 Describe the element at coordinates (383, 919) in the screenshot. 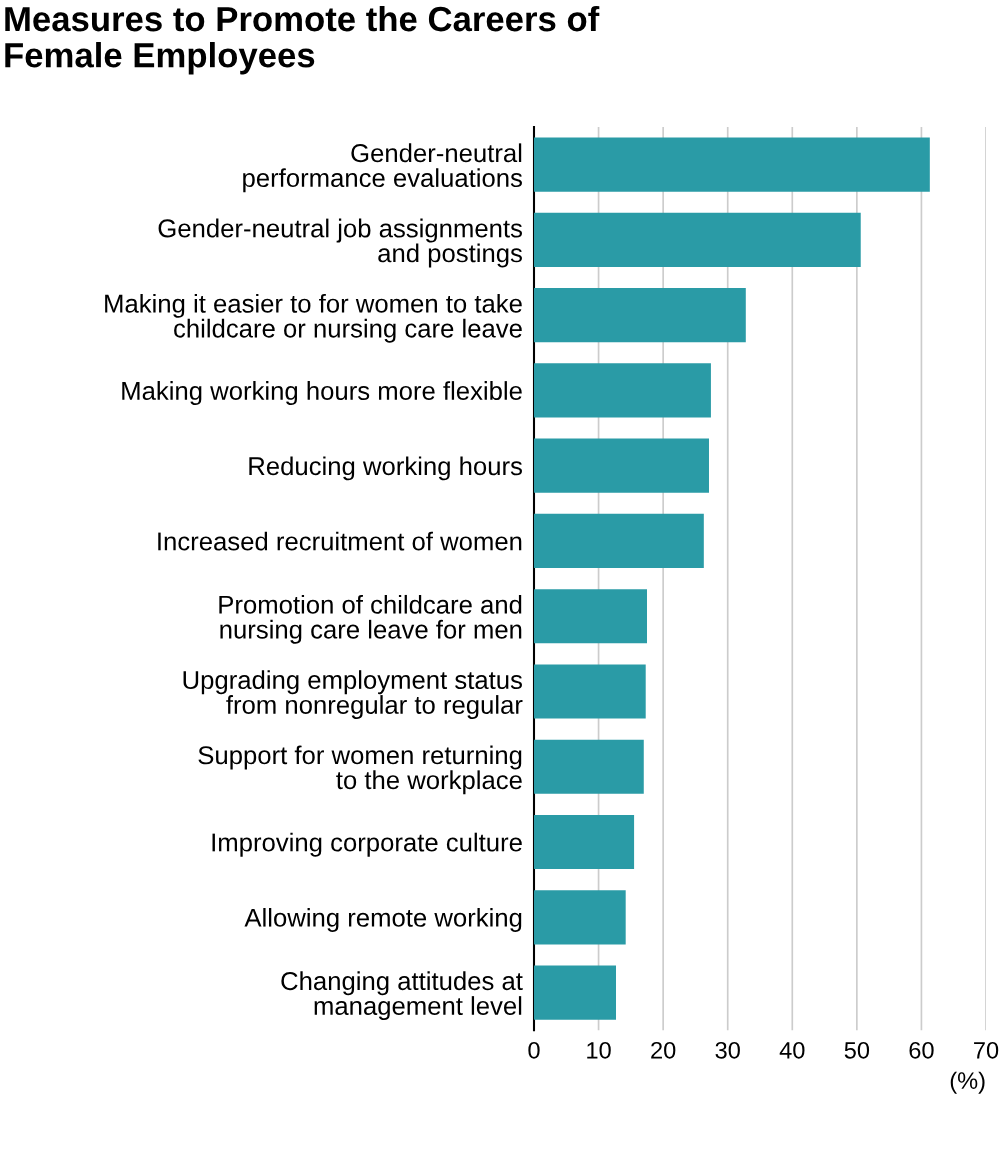

I see `y-tick-label: Allowing remote working` at that location.